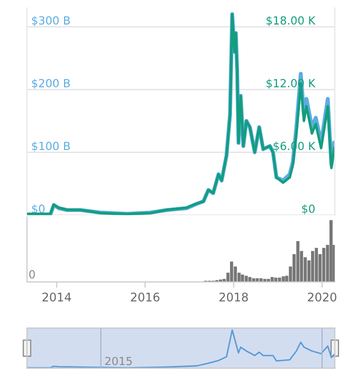 The width and height of the screenshot is (360, 378). What do you see at coordinates (322, 297) in the screenshot?
I see `x-tick-label: 2020` at bounding box center [322, 297].